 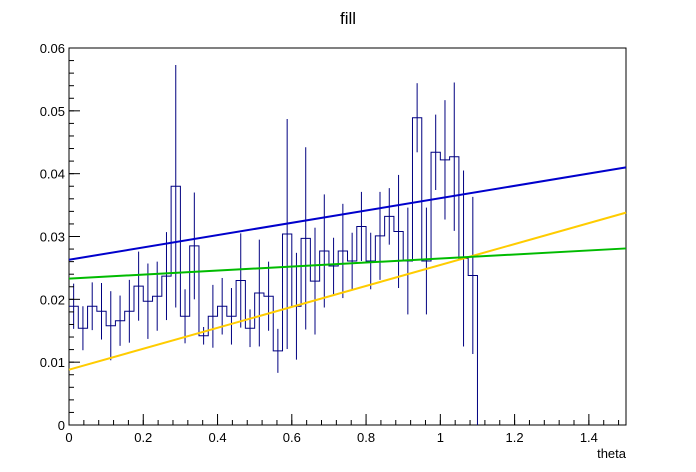 What do you see at coordinates (52, 111) in the screenshot?
I see `y-tick-label: 0.05` at bounding box center [52, 111].